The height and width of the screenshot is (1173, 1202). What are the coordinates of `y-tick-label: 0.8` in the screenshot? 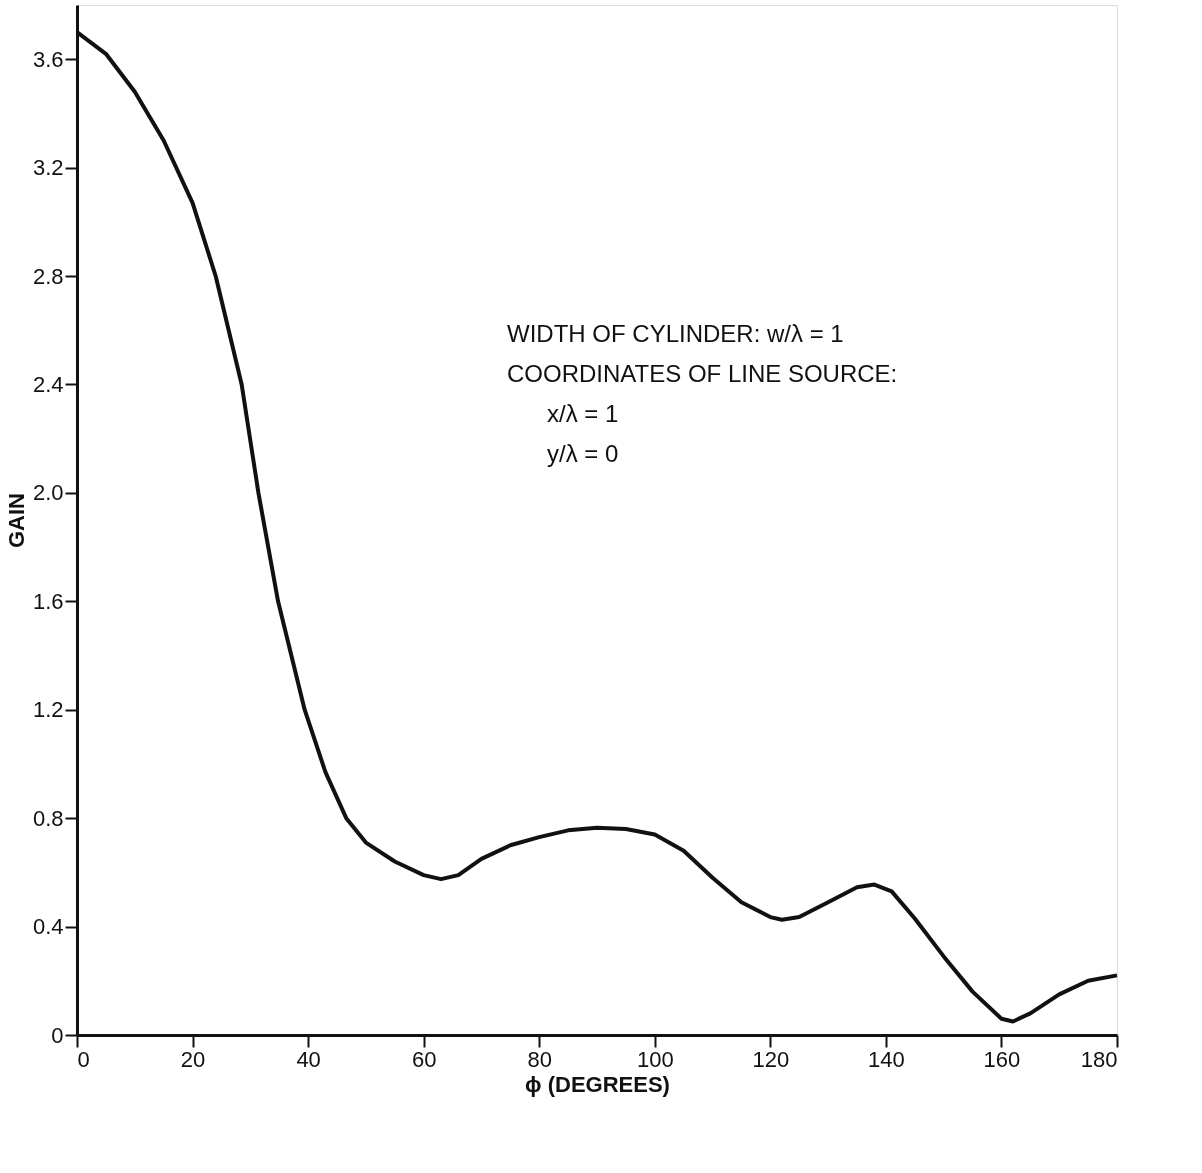 It's located at (48, 818).